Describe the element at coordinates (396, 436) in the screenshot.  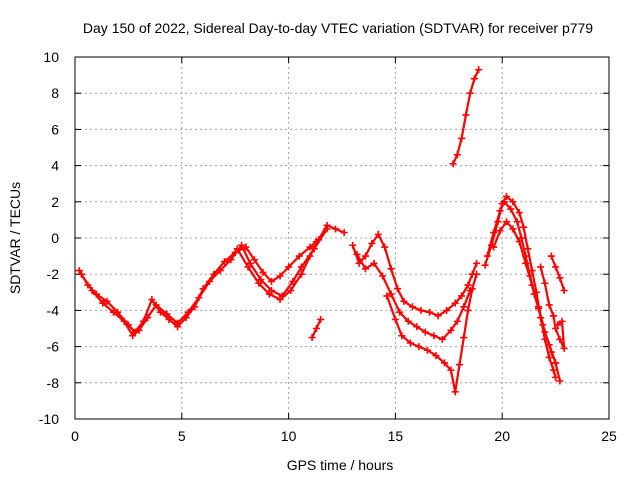
I see `x-tick-label: 15` at that location.